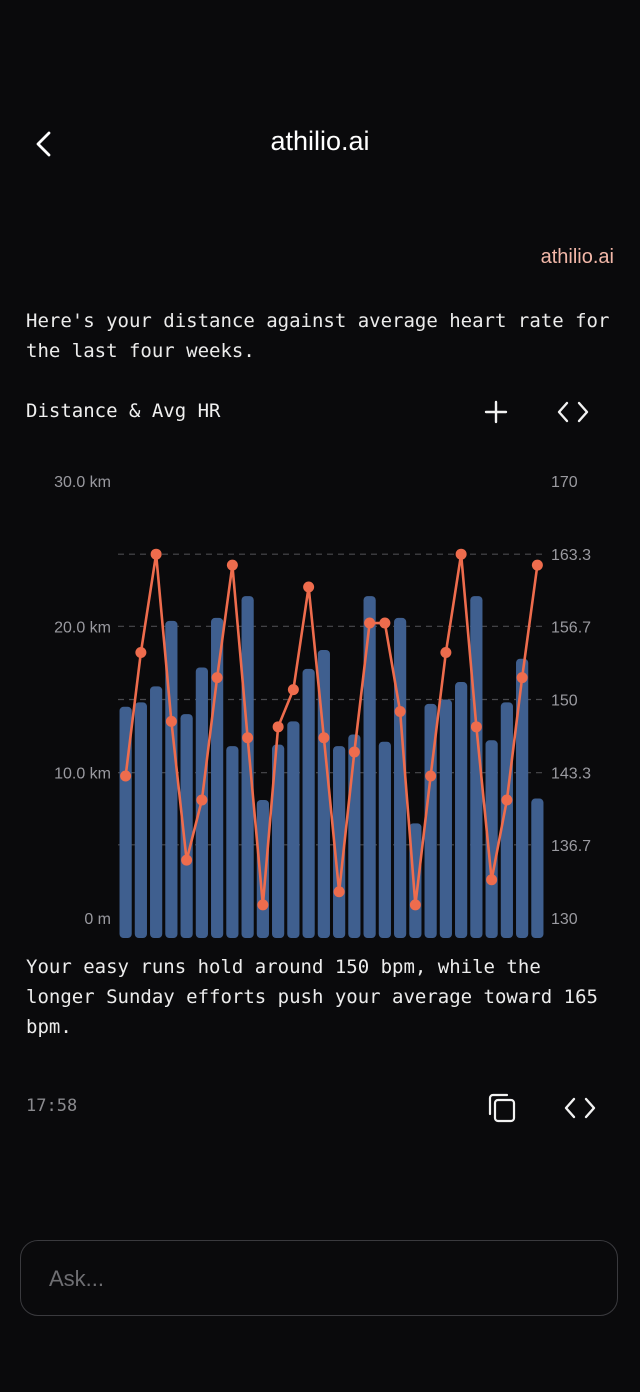  Describe the element at coordinates (571, 627) in the screenshot. I see `y-right-tick-label: 156.7` at that location.